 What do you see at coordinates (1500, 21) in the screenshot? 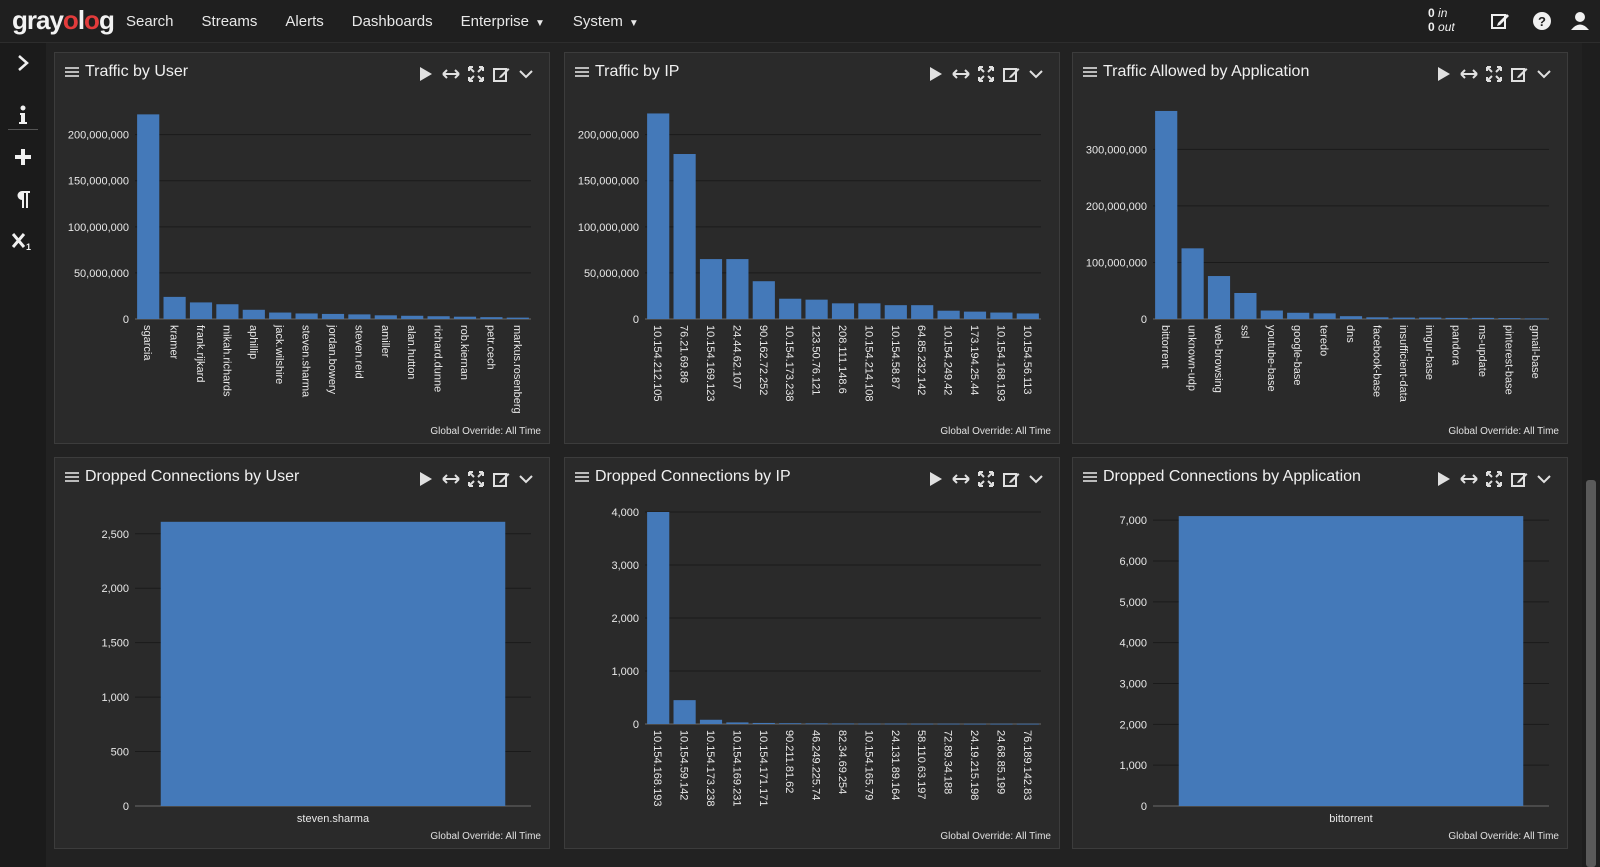
I see `edit-icon` at bounding box center [1500, 21].